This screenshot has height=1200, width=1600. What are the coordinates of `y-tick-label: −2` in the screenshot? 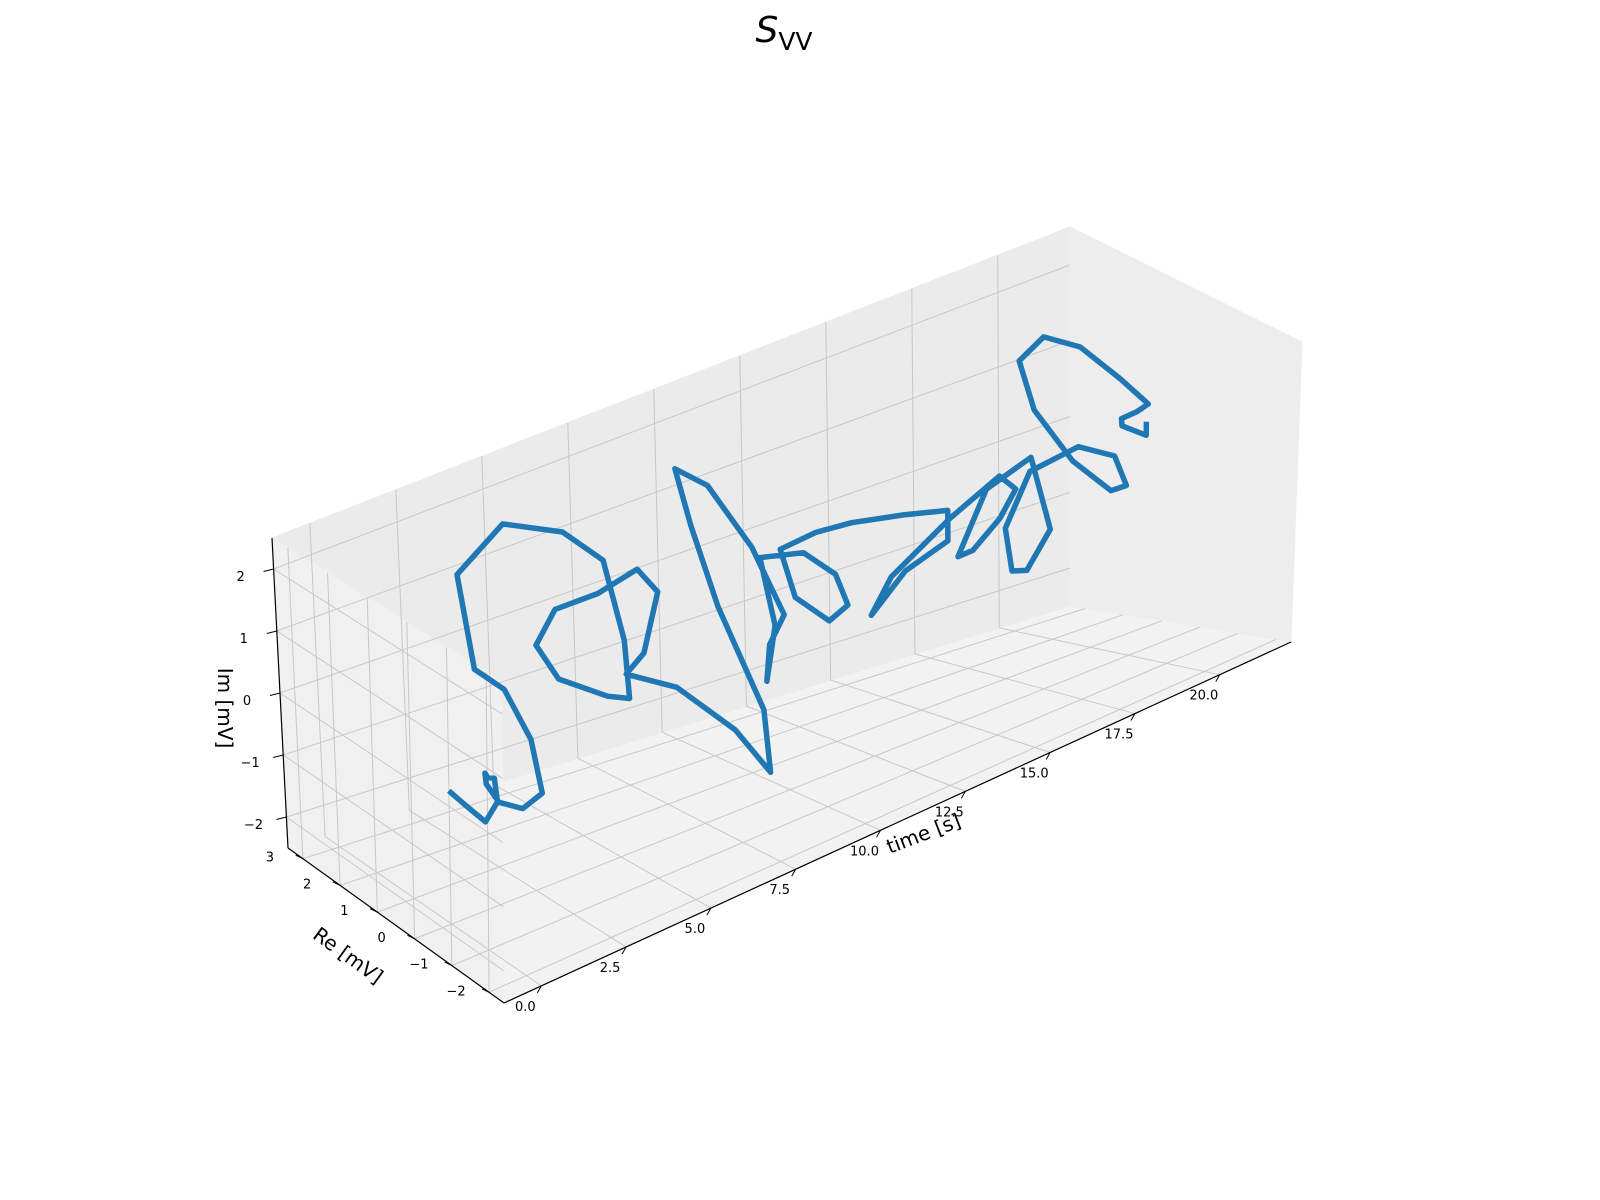 It's located at (456, 991).